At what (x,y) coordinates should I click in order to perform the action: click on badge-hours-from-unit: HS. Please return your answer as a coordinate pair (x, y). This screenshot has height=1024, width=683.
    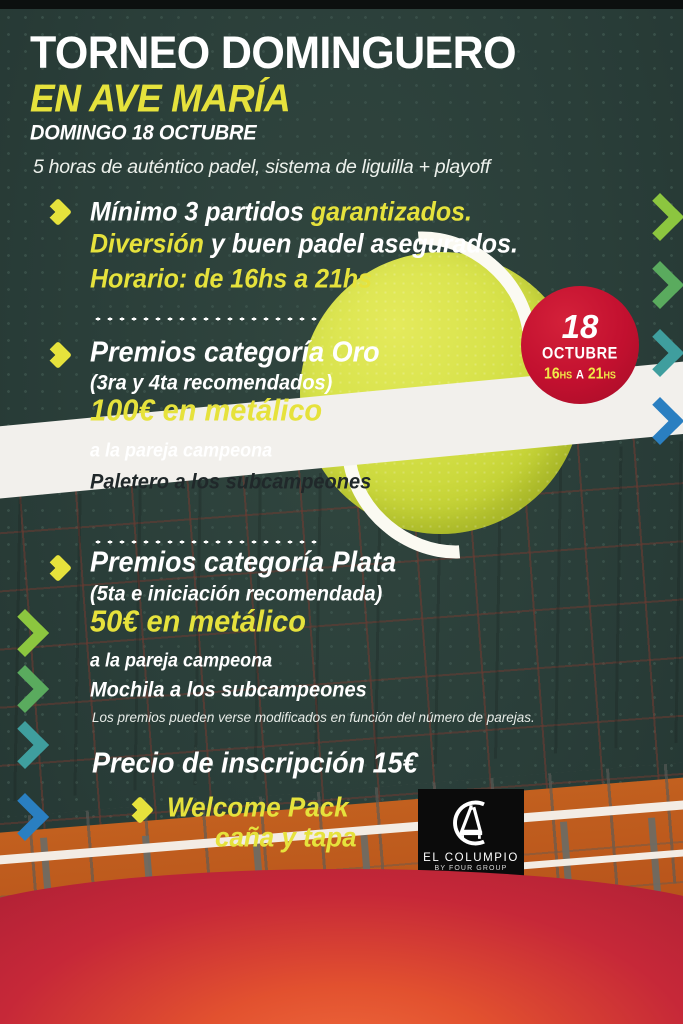
    Looking at the image, I should click on (566, 375).